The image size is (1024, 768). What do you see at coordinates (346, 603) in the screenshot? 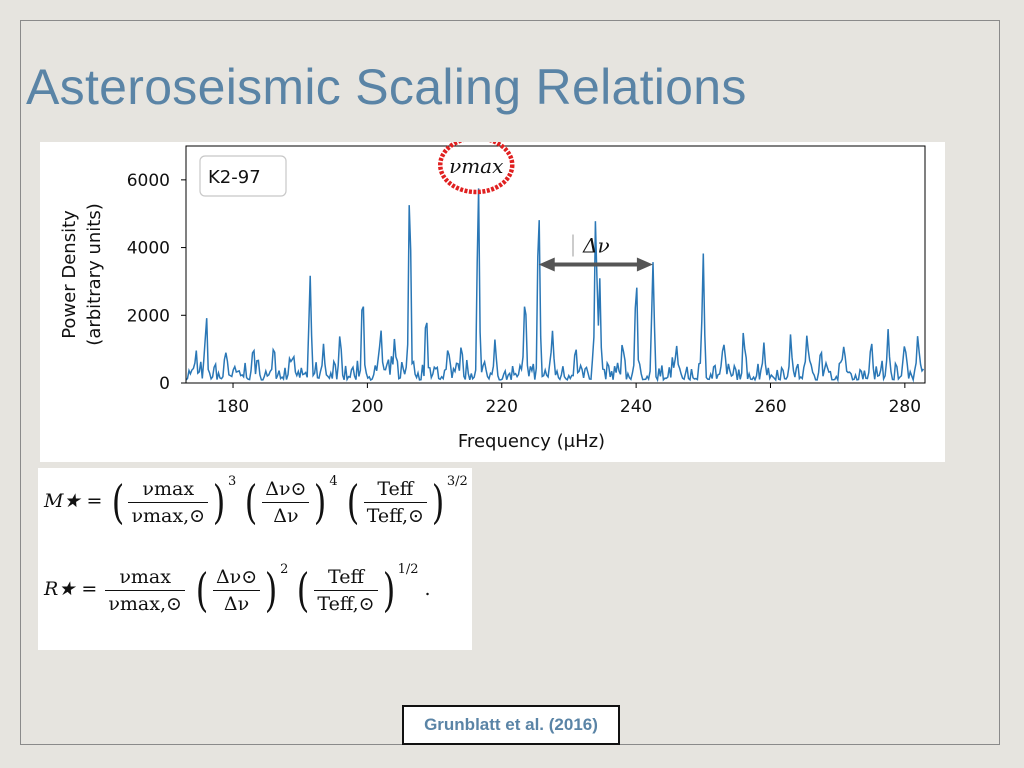
I see `radius-teff-sun: Teff,⊙` at bounding box center [346, 603].